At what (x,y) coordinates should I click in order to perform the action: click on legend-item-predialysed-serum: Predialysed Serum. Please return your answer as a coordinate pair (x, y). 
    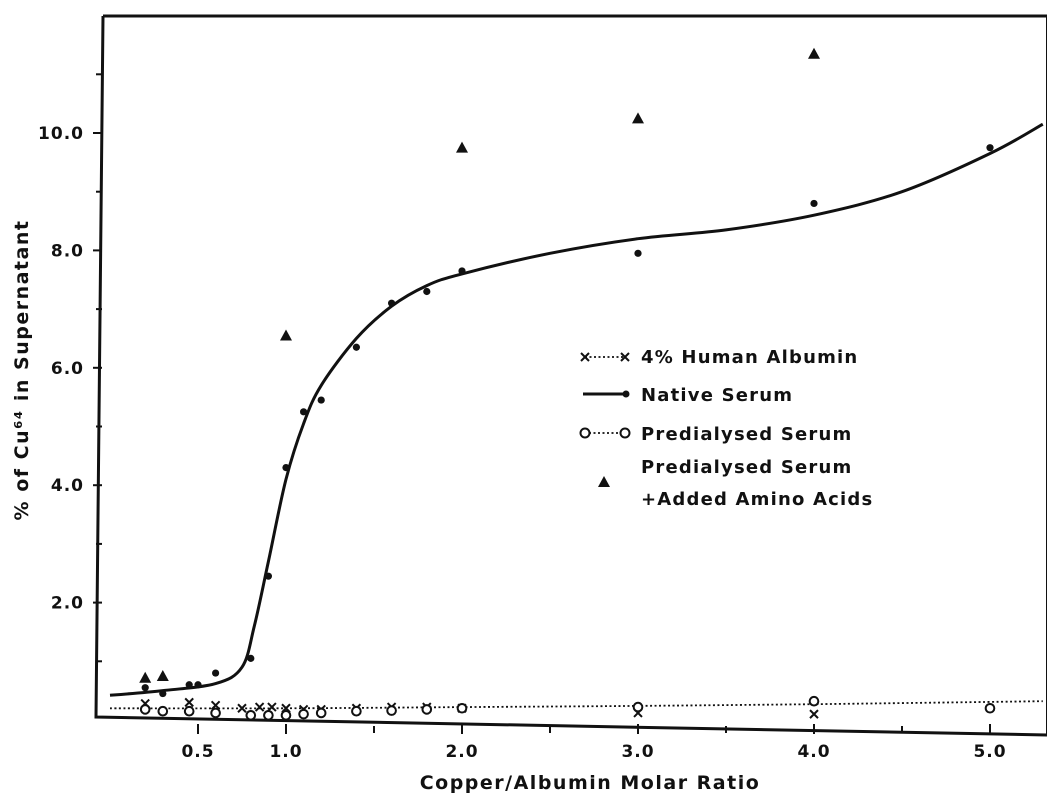
    Looking at the image, I should click on (715, 434).